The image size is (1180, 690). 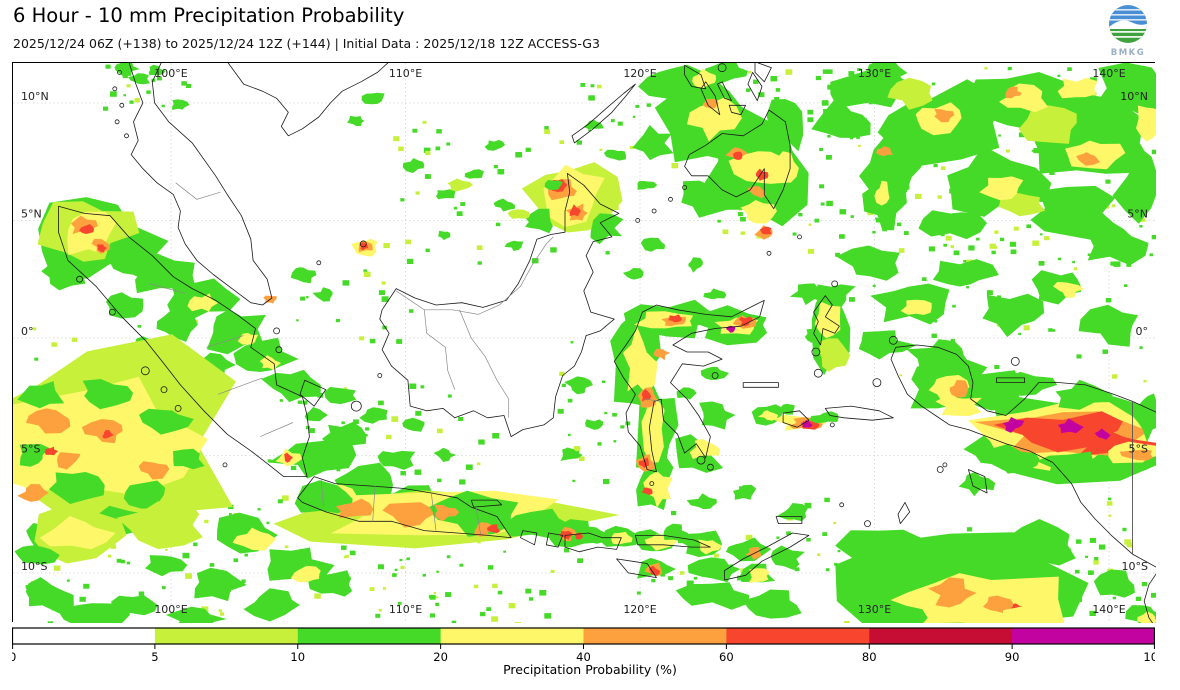 I want to click on coast-cebu, so click(x=724, y=91).